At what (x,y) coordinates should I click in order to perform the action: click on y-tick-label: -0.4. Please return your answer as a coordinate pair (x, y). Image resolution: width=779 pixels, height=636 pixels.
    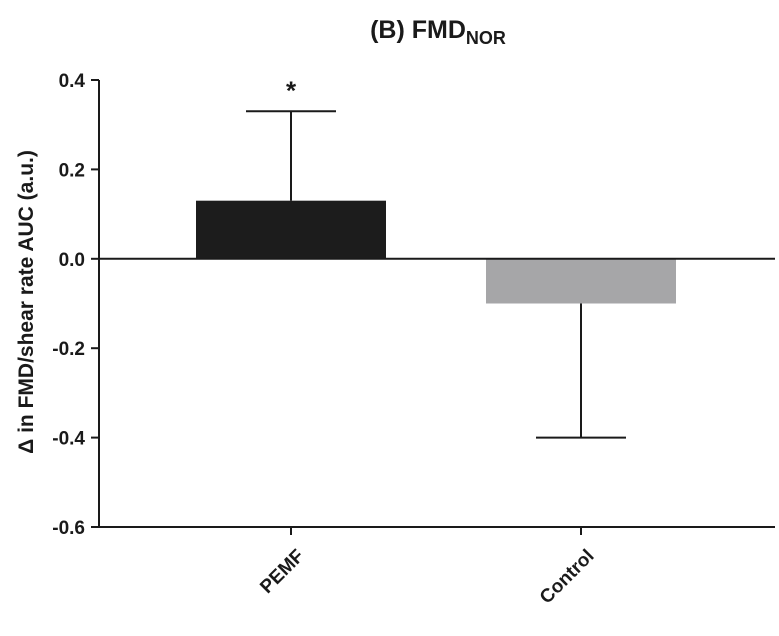
    Looking at the image, I should click on (68, 439).